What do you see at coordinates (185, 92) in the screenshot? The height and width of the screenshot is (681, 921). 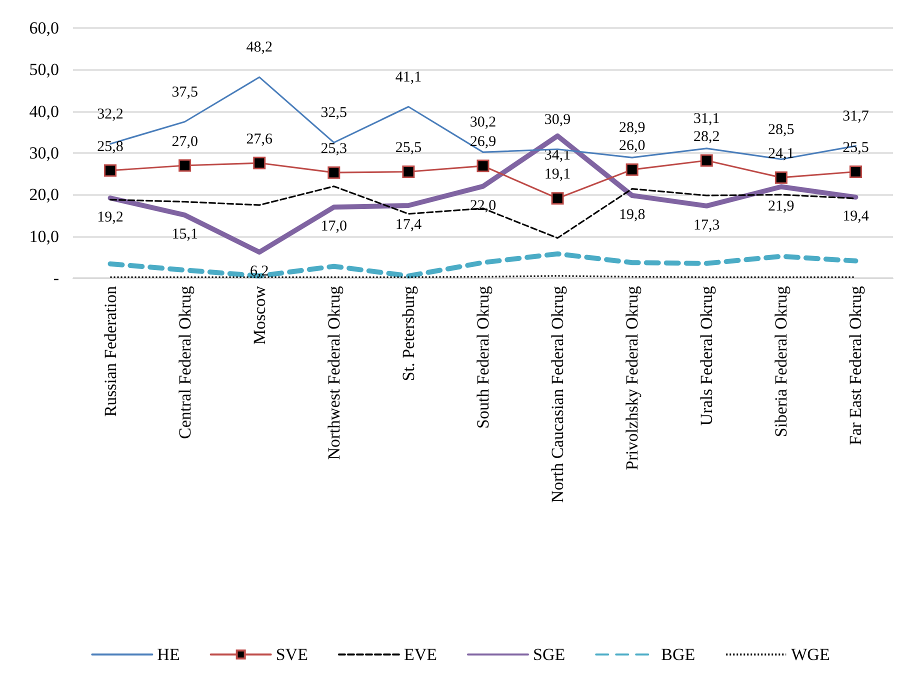 I see `data-label: 37,5` at bounding box center [185, 92].